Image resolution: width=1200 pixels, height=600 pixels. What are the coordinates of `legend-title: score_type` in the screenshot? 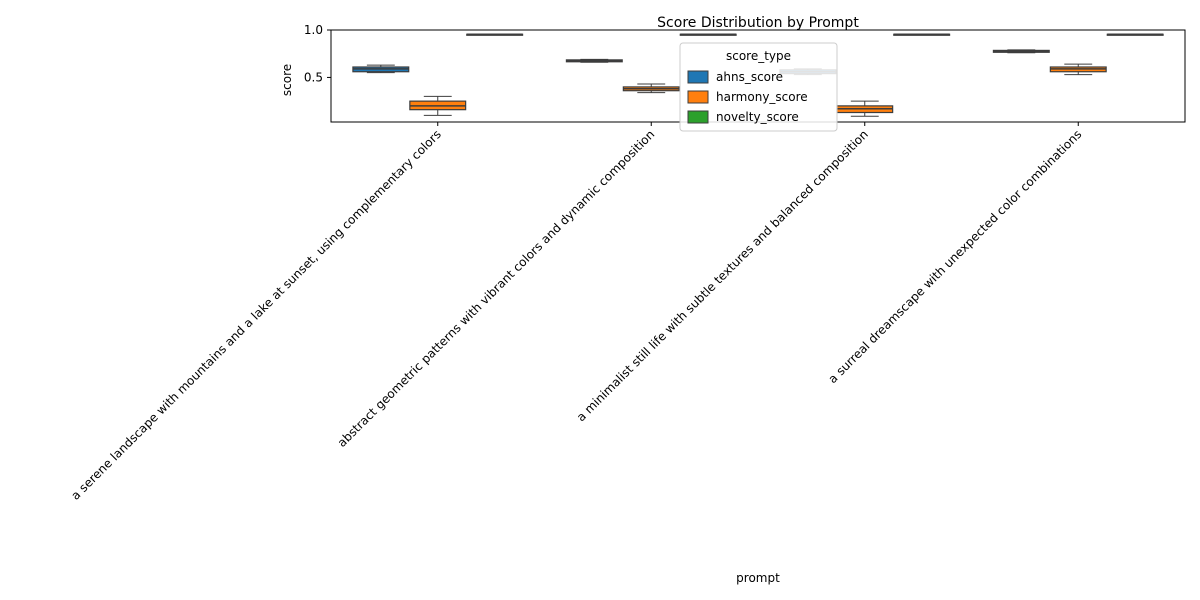 It's located at (758, 56).